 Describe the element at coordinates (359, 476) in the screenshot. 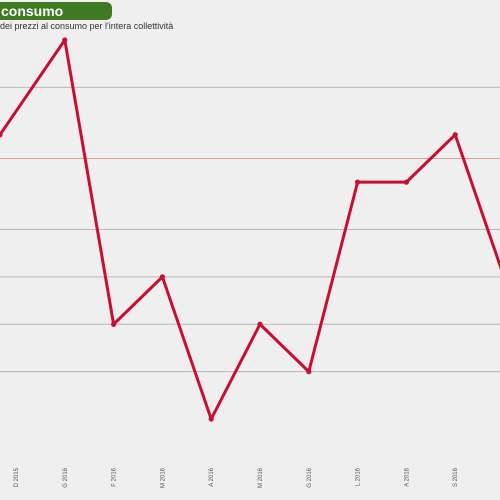

I see `x-tick-label: L 2016` at that location.